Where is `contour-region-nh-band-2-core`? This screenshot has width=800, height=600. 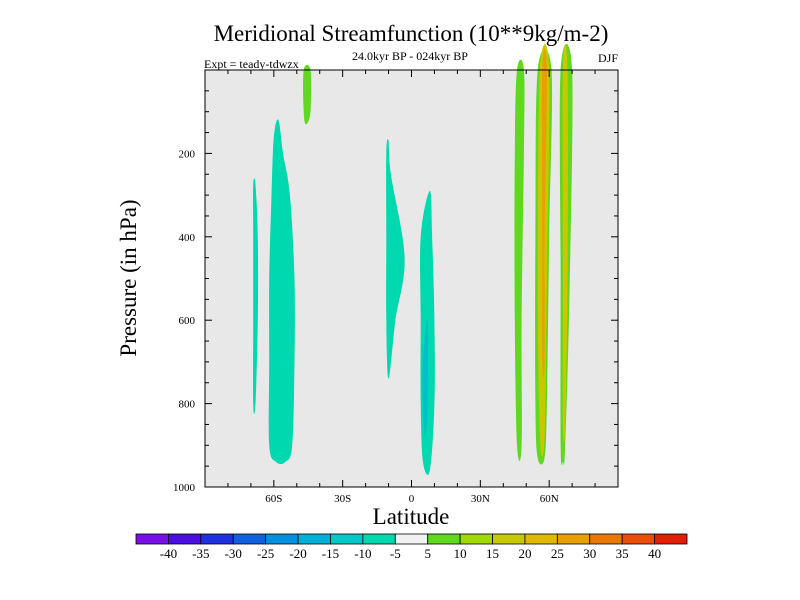
contour-region-nh-band-2-core is located at coordinates (544, 213).